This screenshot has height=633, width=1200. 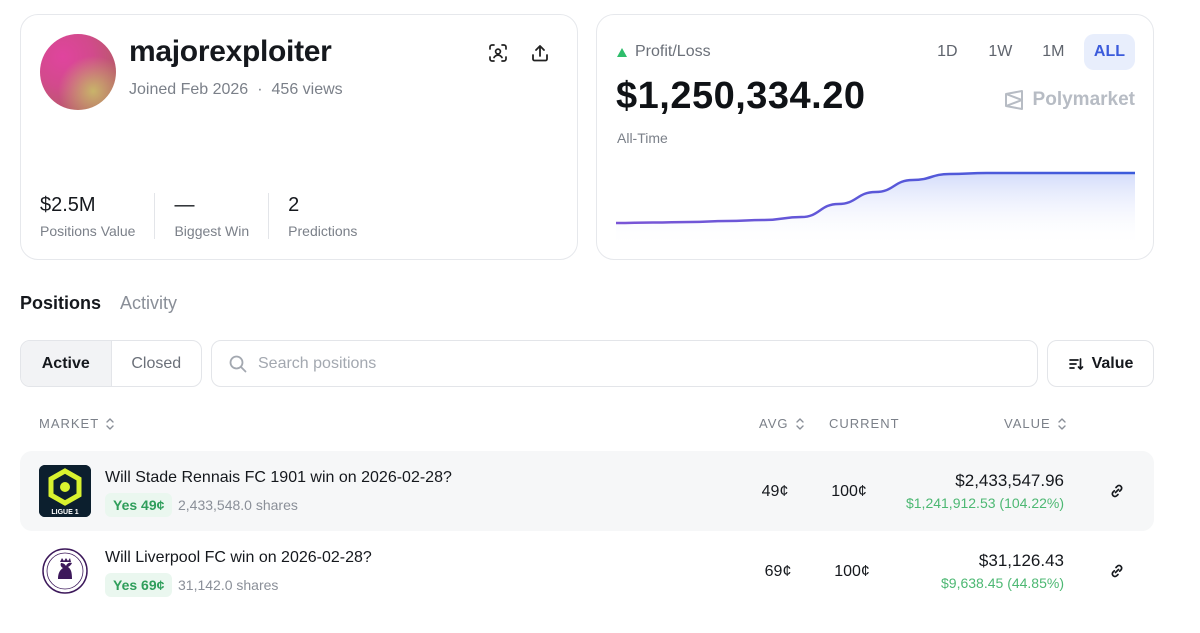 What do you see at coordinates (1053, 51) in the screenshot?
I see `range-tab-1m: 1M` at bounding box center [1053, 51].